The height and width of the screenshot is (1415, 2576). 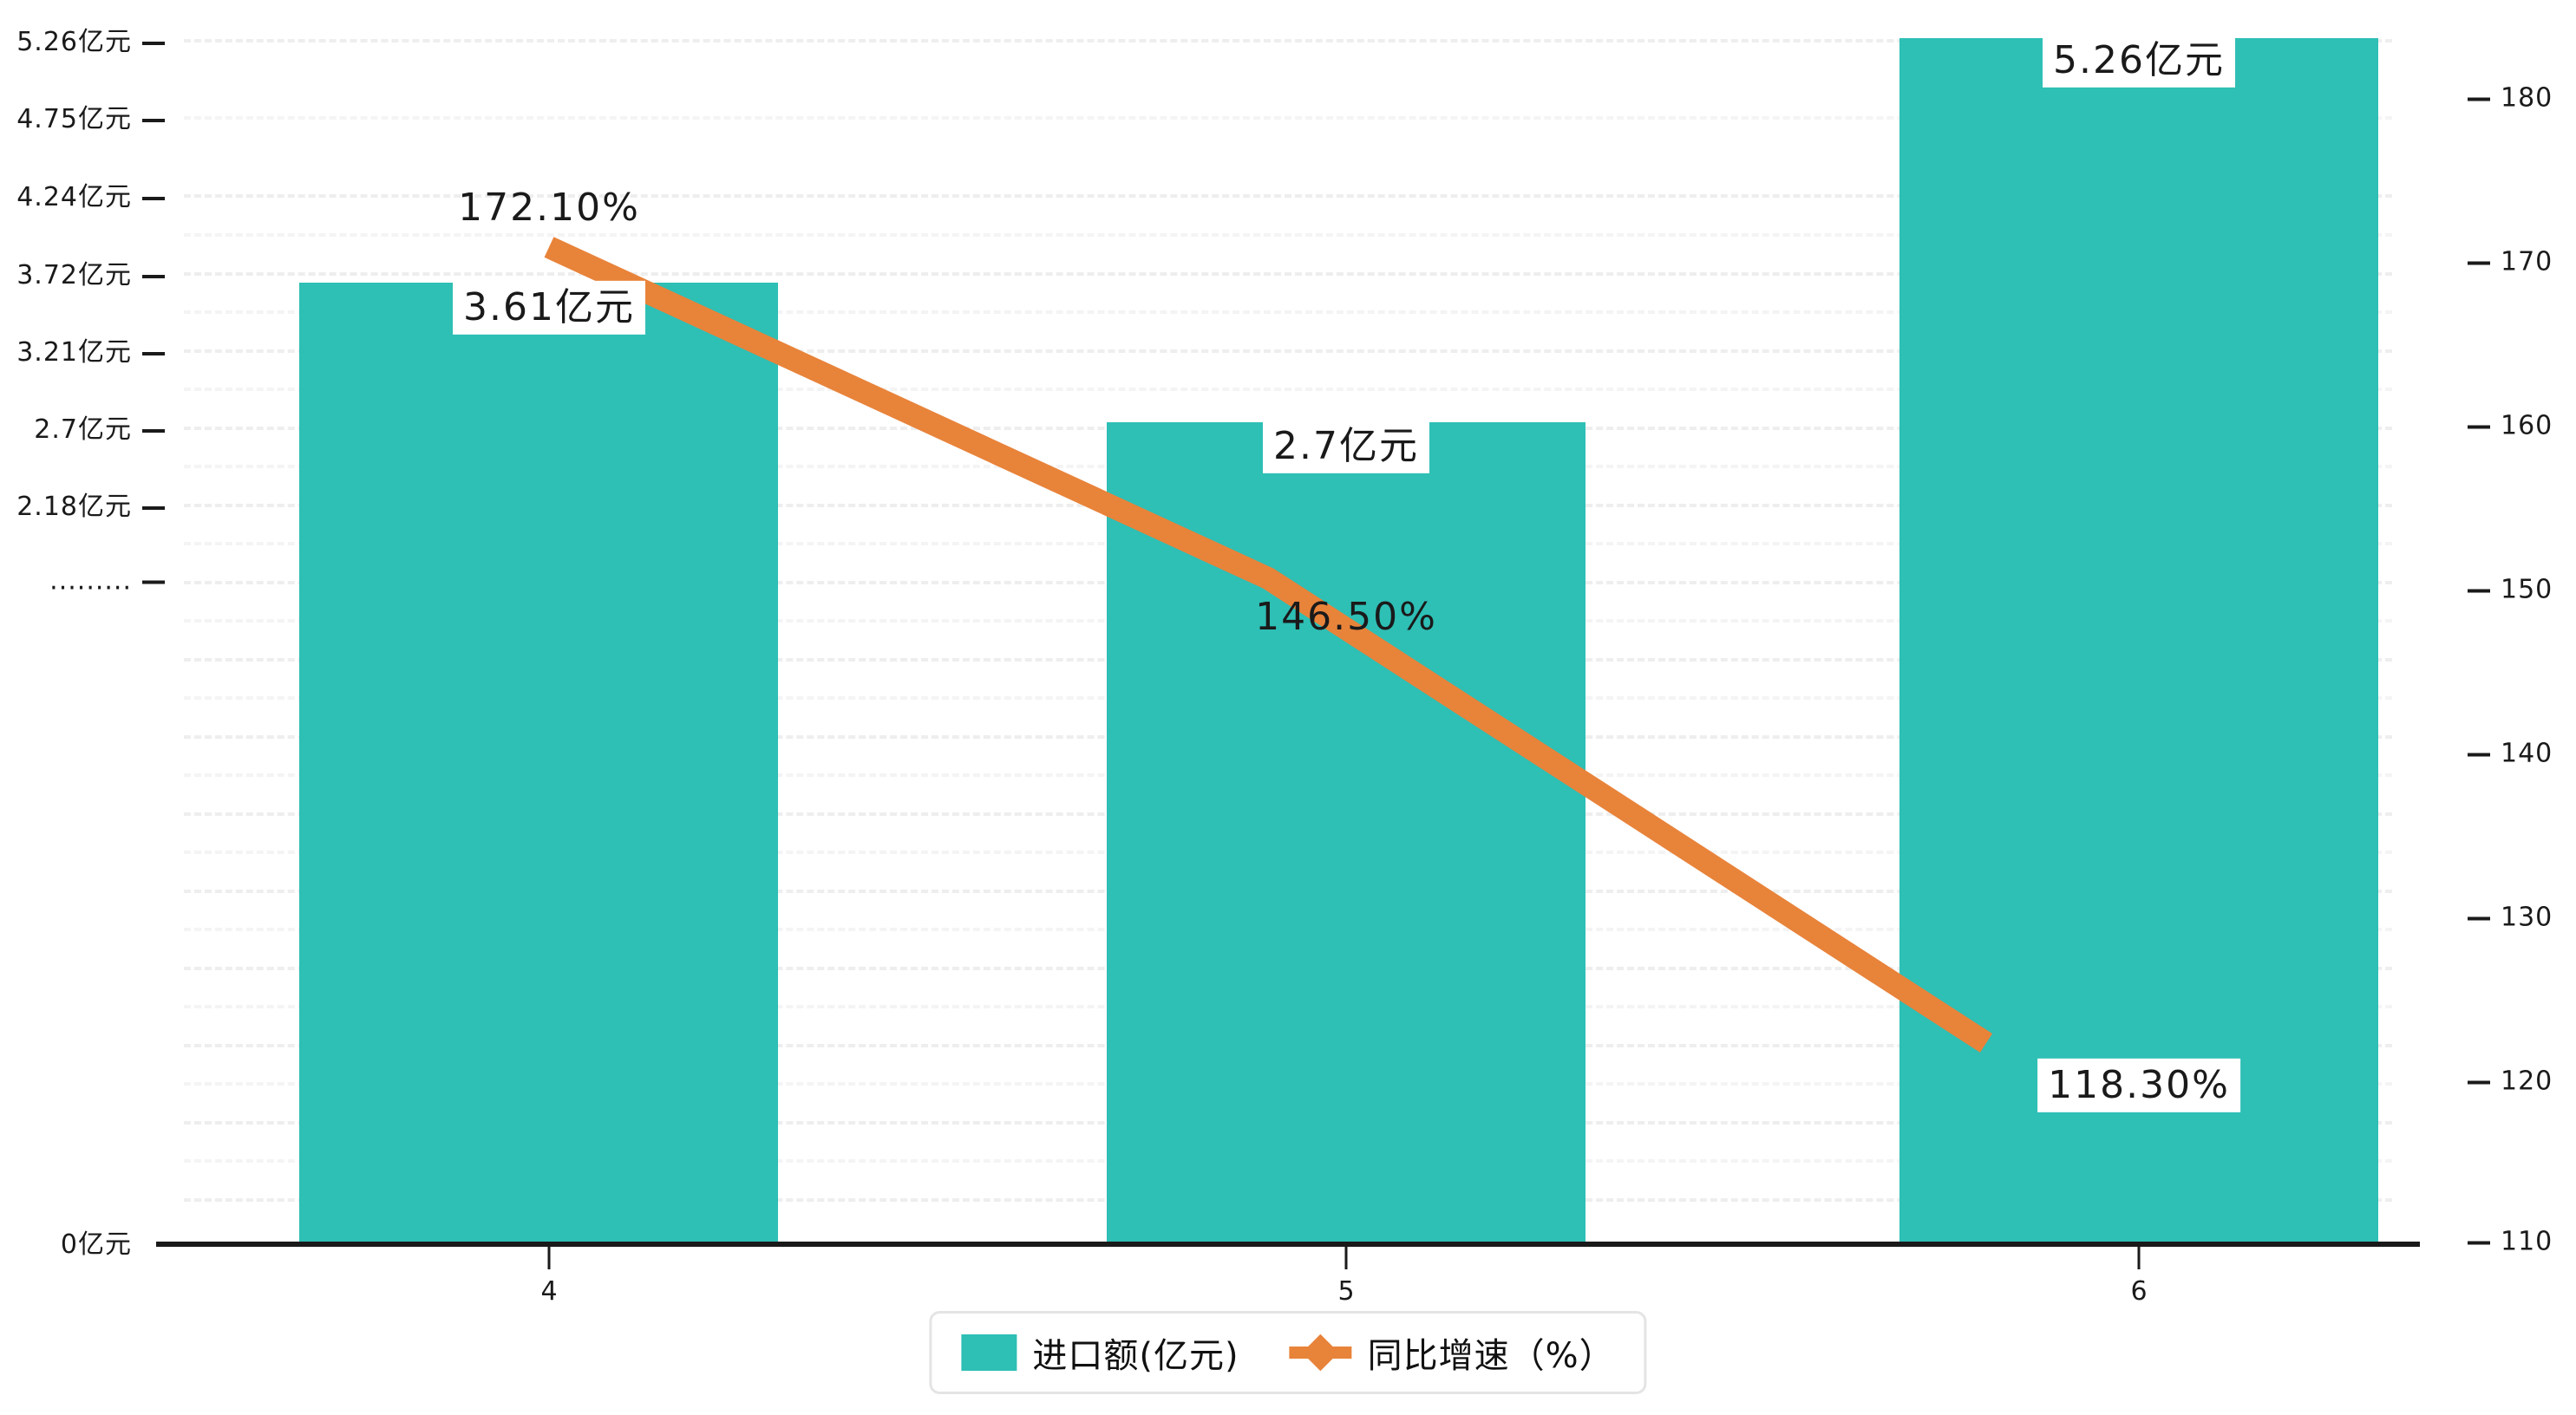 What do you see at coordinates (74, 507) in the screenshot?
I see `left-axis-tick-text: 2.18亿元` at bounding box center [74, 507].